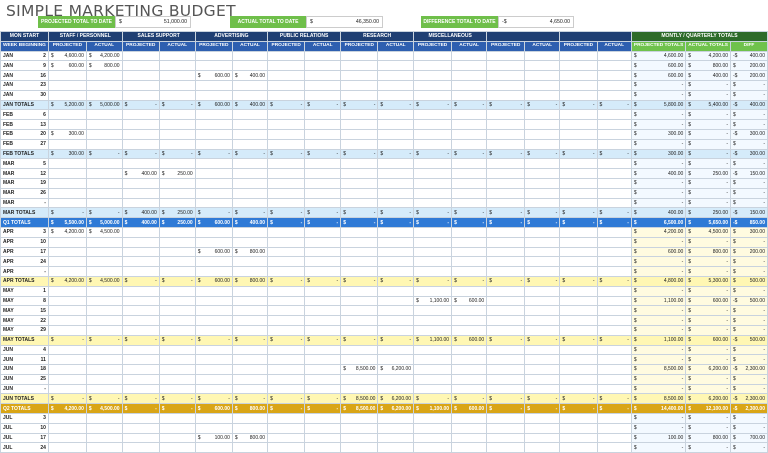  Describe the element at coordinates (24, 75) in the screenshot. I see `week-beginning-cell: JAN 16` at that location.